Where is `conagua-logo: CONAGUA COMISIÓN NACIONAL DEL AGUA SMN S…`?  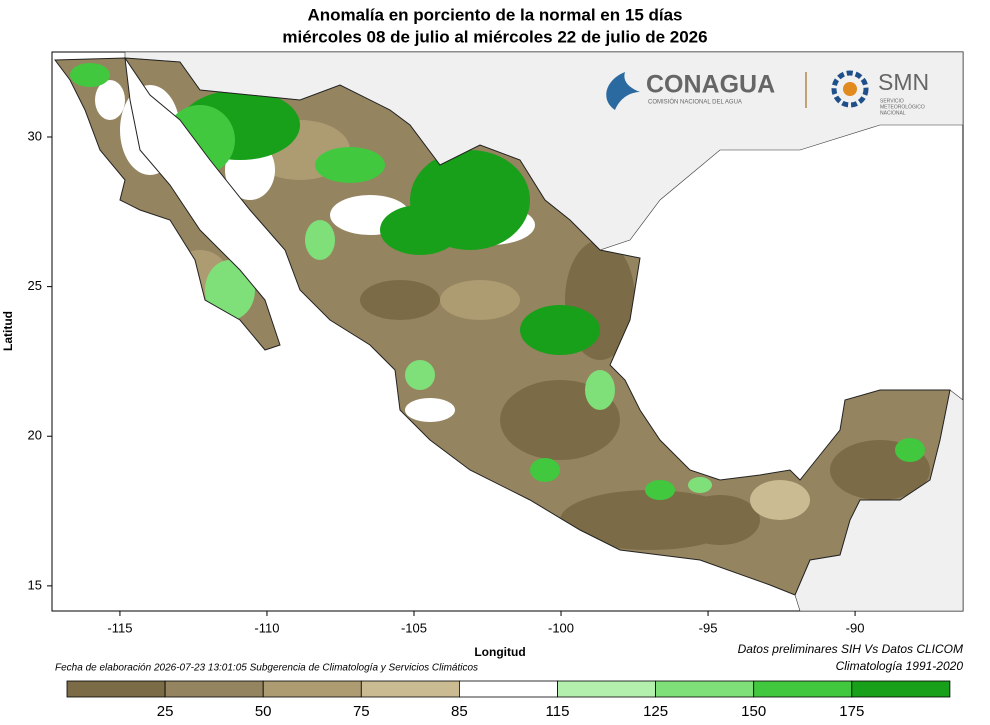 conagua-logo: CONAGUA COMISIÓN NACIONAL DEL AGUA SMN S… is located at coordinates (767, 92).